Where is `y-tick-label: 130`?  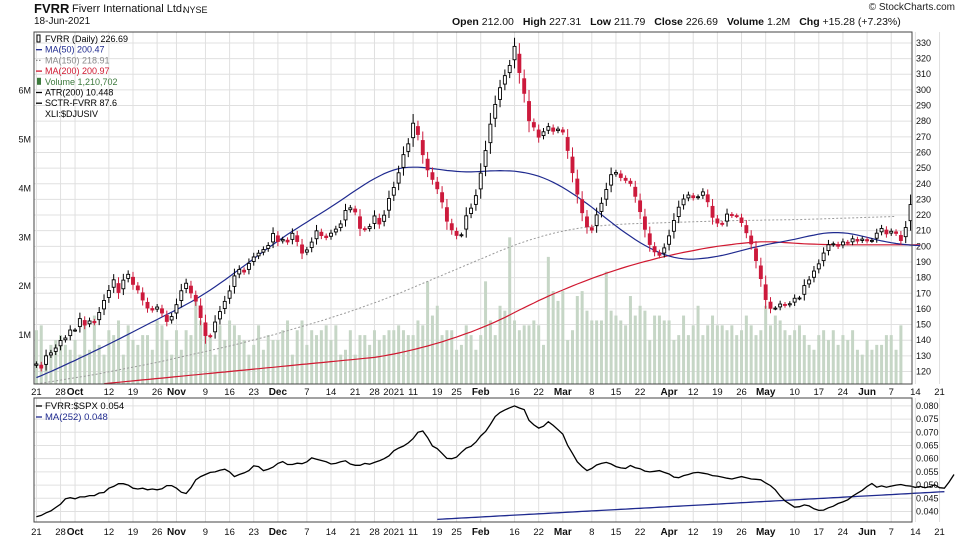
y-tick-label: 130 is located at coordinates (923, 356).